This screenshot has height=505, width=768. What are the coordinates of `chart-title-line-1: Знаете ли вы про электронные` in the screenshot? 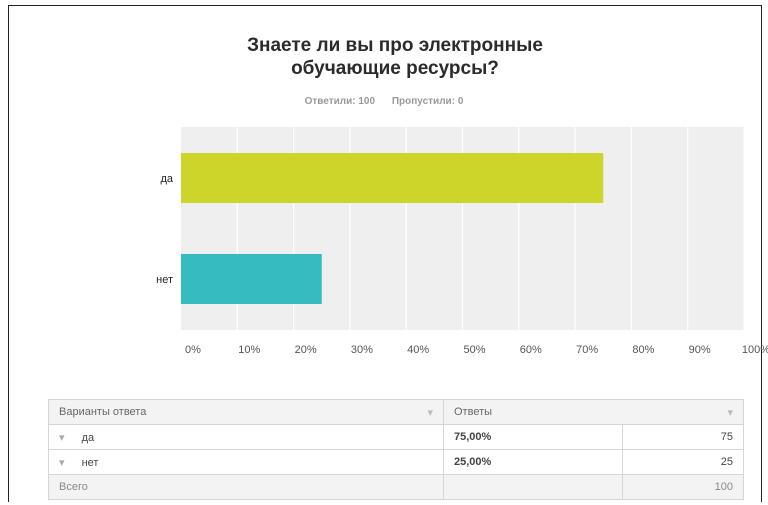 It's located at (395, 45).